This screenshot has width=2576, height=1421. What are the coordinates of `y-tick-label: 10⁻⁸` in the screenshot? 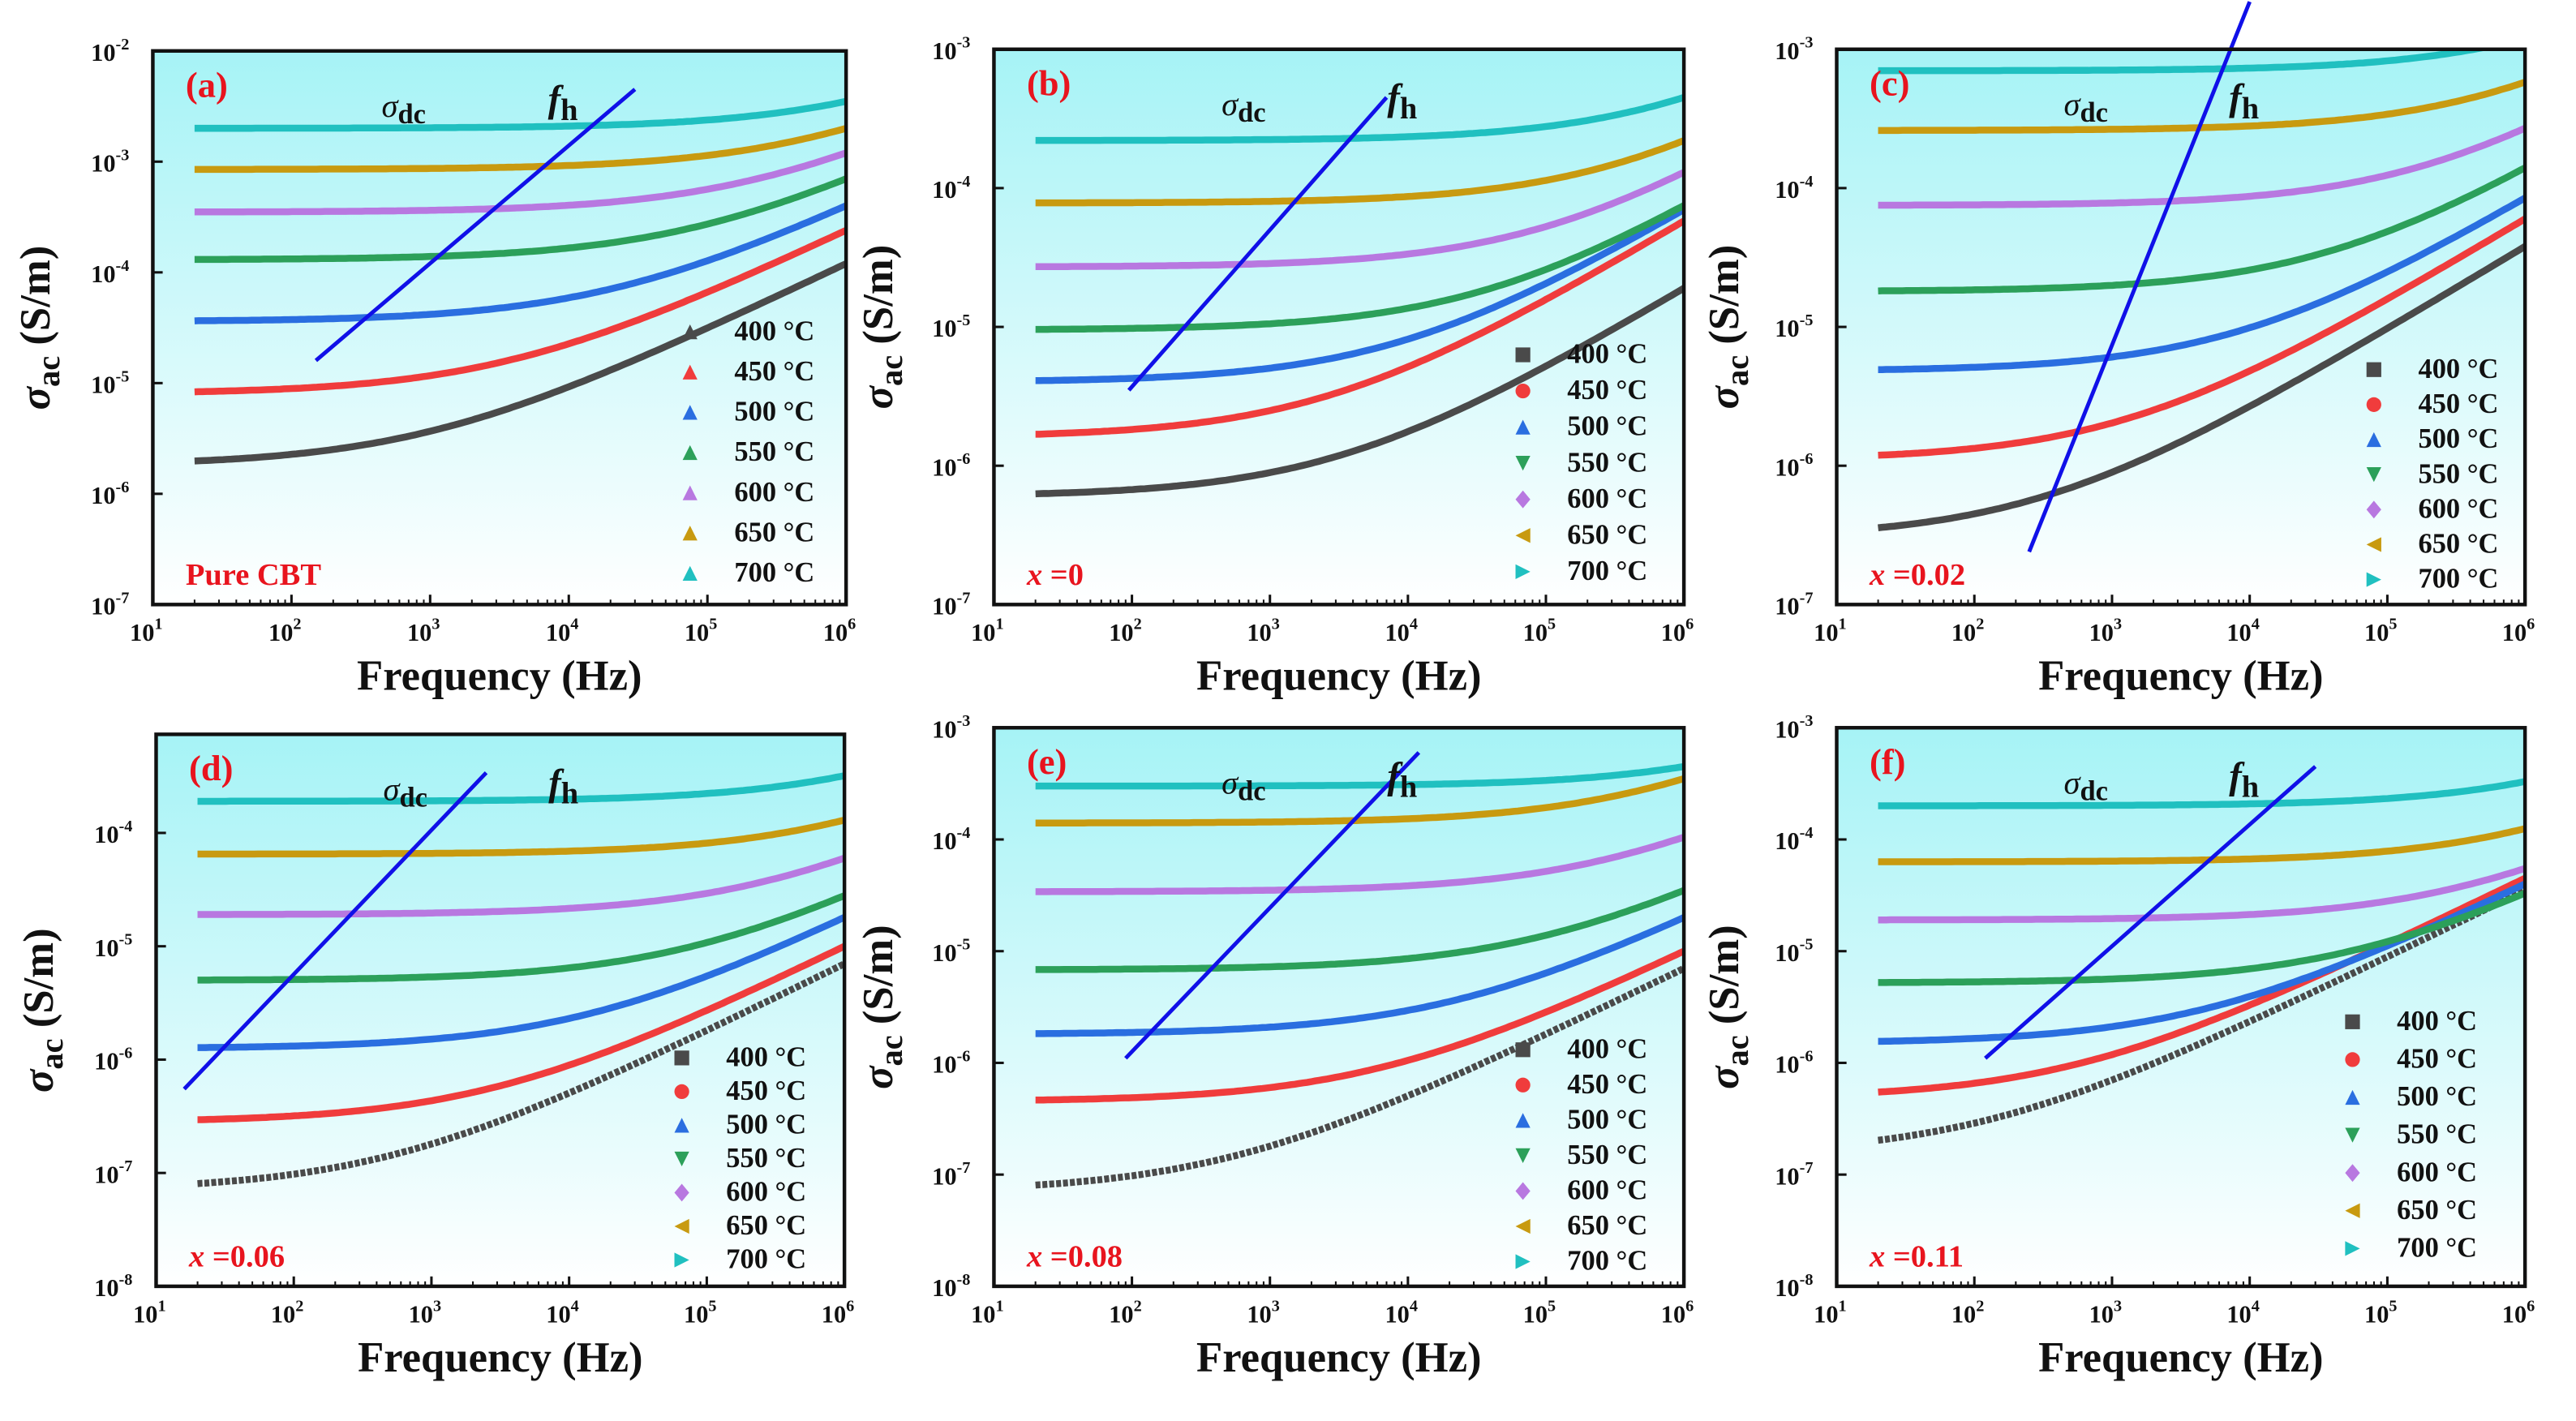 It's located at (951, 1286).